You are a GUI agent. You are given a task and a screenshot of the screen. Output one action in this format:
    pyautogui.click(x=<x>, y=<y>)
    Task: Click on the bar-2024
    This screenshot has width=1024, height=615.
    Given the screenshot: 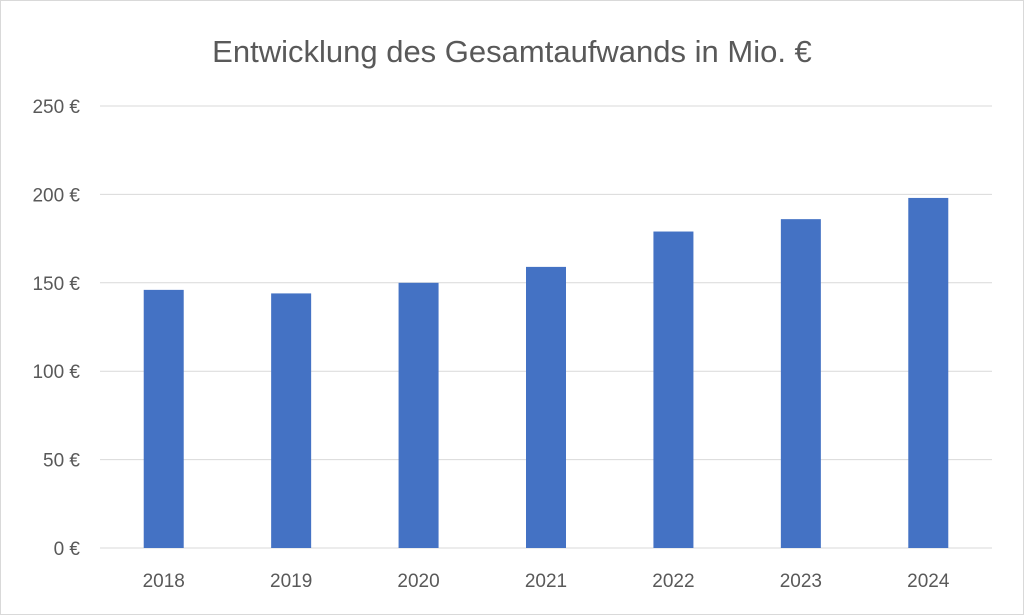 What is the action you would take?
    pyautogui.click(x=928, y=372)
    